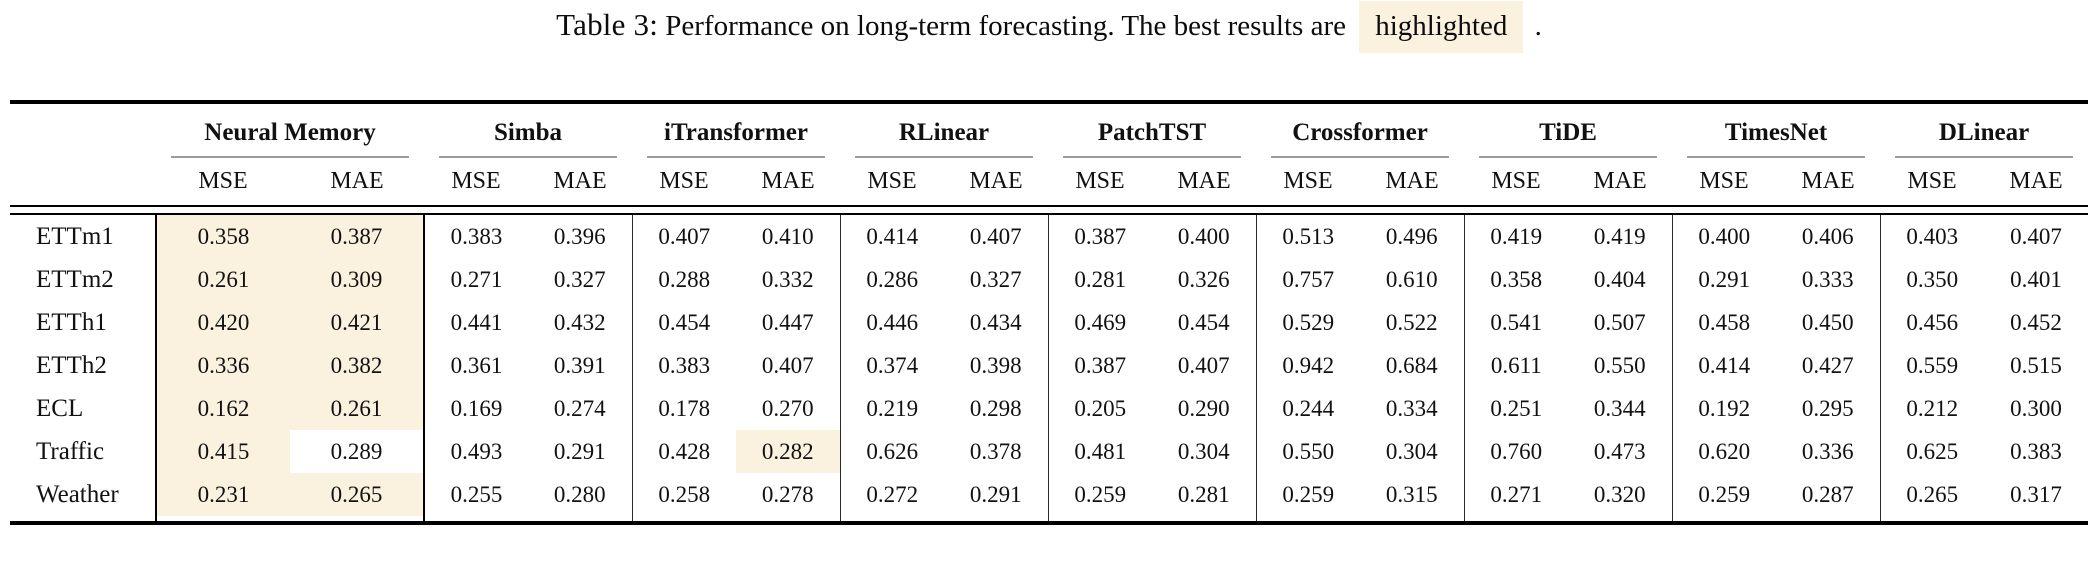  What do you see at coordinates (1049, 210) in the screenshot?
I see `double-rule-spacer` at bounding box center [1049, 210].